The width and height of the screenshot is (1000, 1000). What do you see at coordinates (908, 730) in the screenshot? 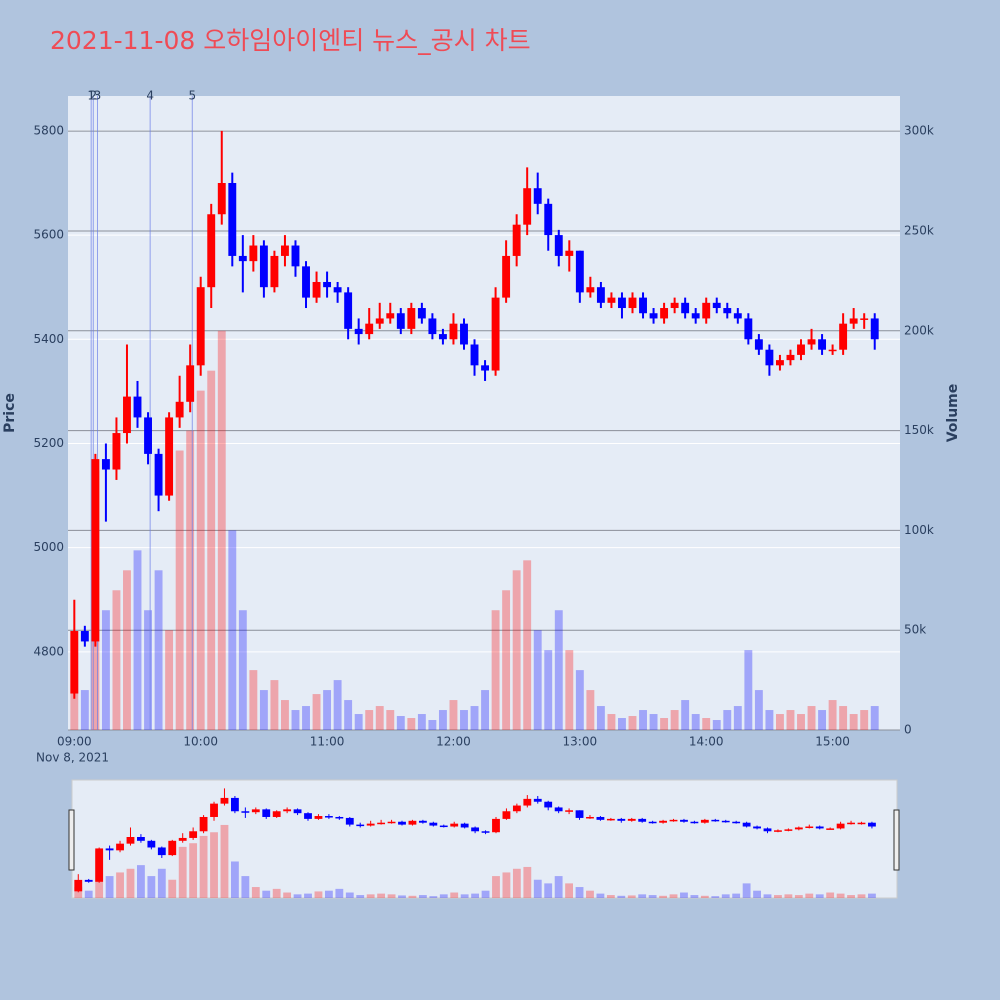
I see `y2-tick-label: 0` at bounding box center [908, 730].